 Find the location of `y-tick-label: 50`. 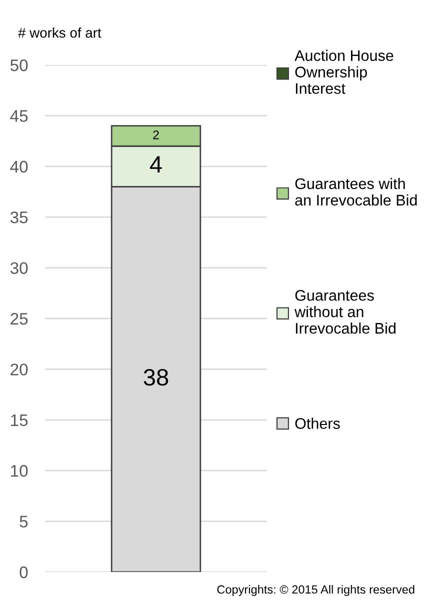

y-tick-label: 50 is located at coordinates (19, 65).